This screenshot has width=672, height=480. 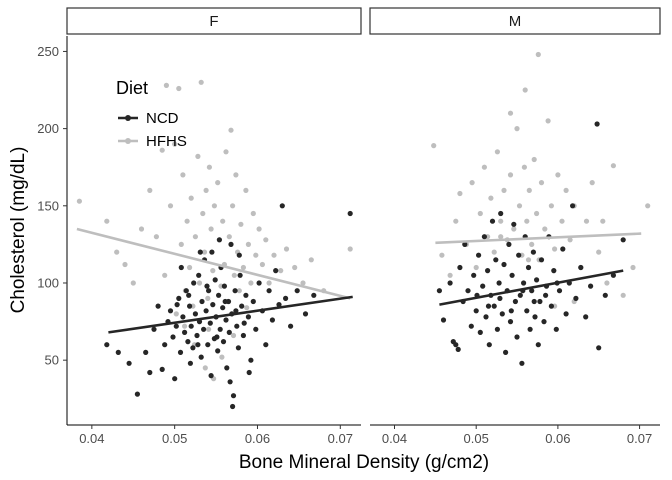 What do you see at coordinates (364, 462) in the screenshot?
I see `x-axis-title: Bone Mineral Density (g/cm2)` at bounding box center [364, 462].